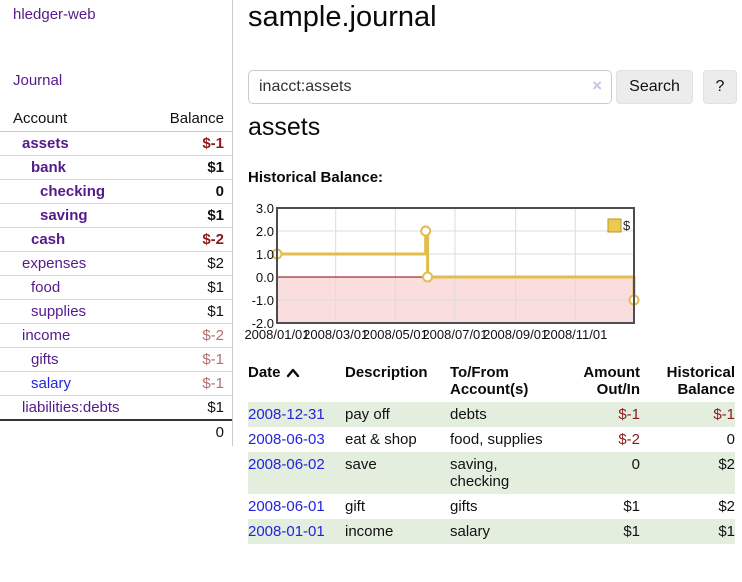 This screenshot has width=742, height=582. I want to click on account-row: food $1, so click(116, 288).